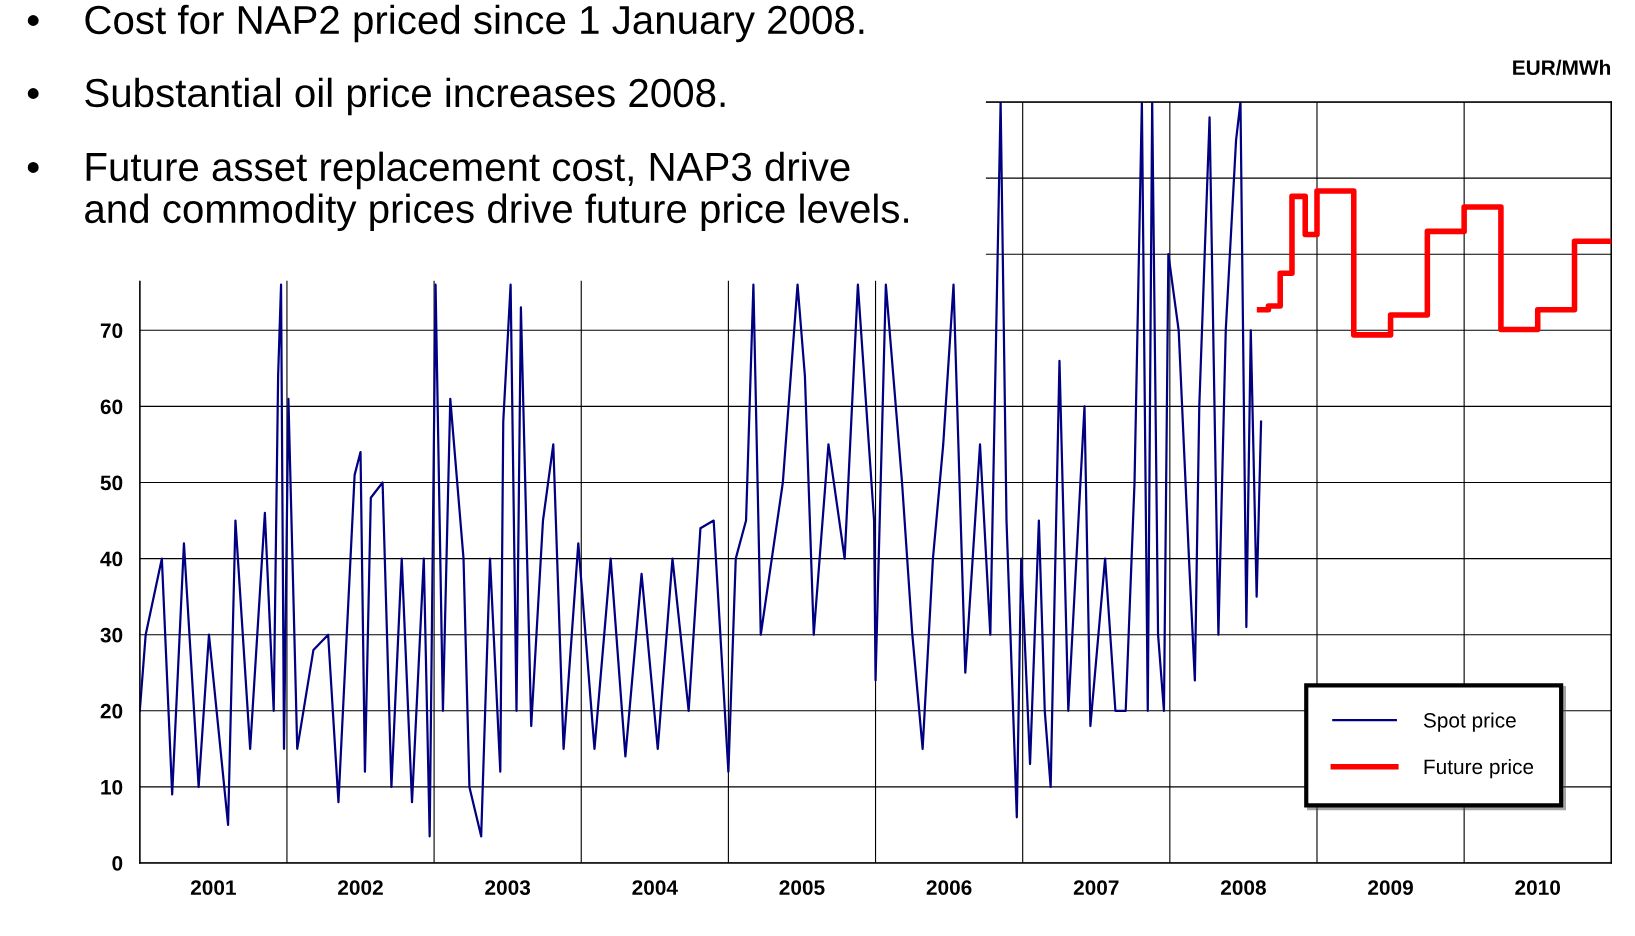 This screenshot has height=936, width=1635. What do you see at coordinates (802, 887) in the screenshot?
I see `x-tick-label: 2005` at bounding box center [802, 887].